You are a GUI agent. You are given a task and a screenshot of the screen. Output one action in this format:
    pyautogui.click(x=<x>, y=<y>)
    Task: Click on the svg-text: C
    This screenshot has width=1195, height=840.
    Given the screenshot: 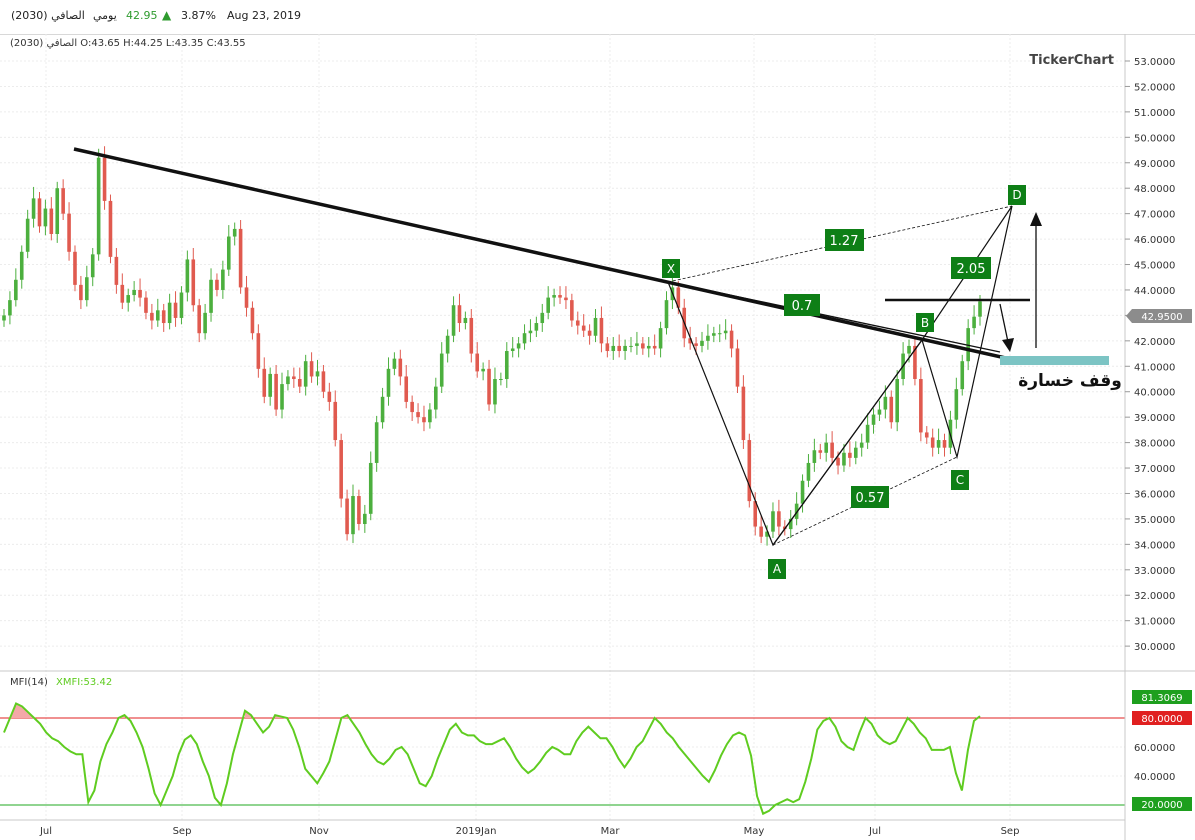 What is the action you would take?
    pyautogui.click(x=960, y=480)
    